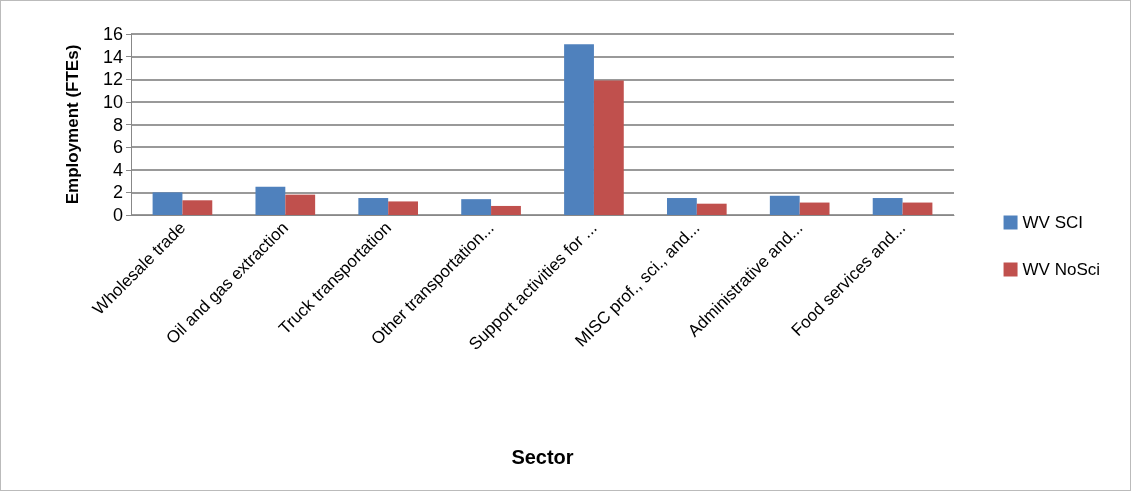  Describe the element at coordinates (117, 124) in the screenshot. I see `y-tick-label: 8` at that location.